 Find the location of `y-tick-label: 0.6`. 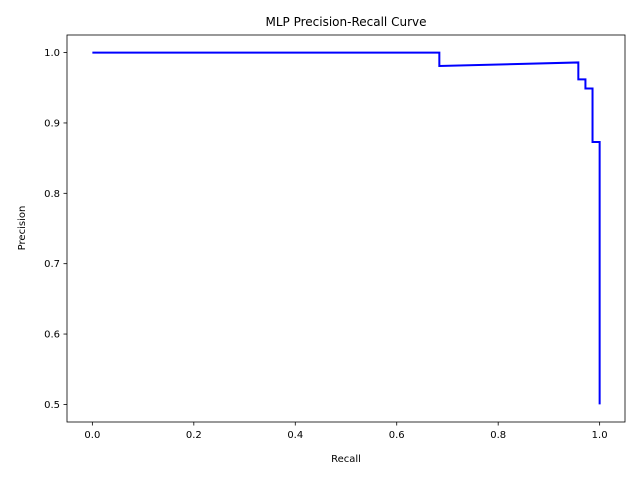

y-tick-label: 0.6 is located at coordinates (52, 335).